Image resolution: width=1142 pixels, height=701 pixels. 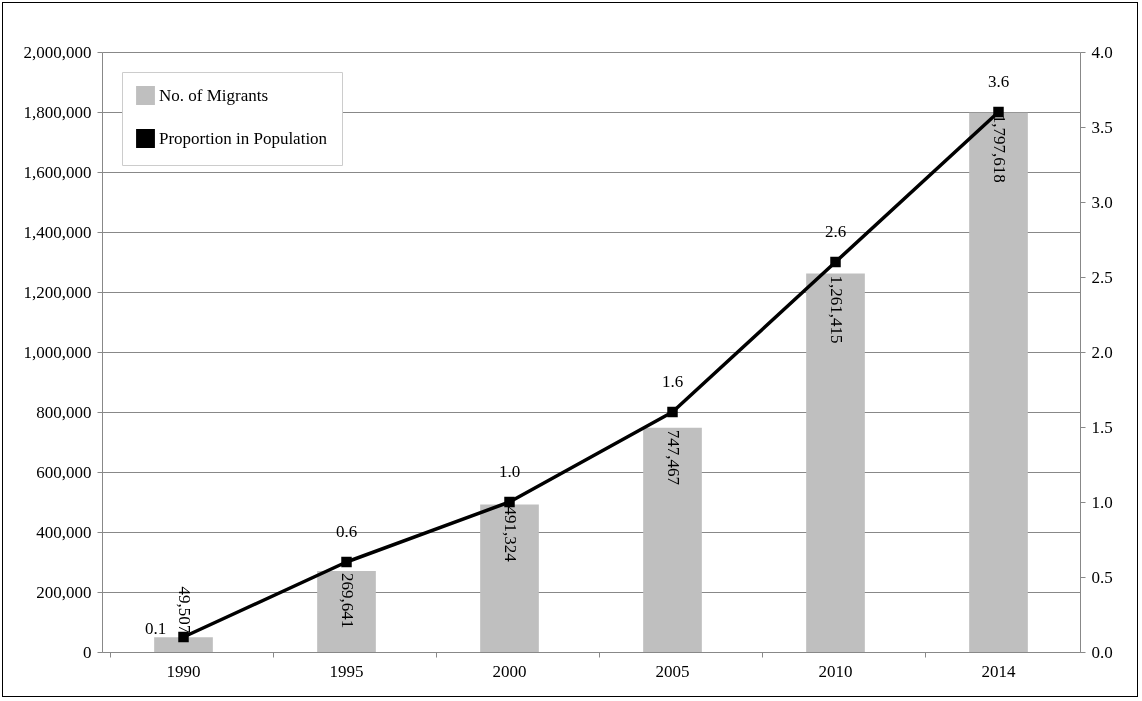 What do you see at coordinates (64, 592) in the screenshot?
I see `y-tick-label: 200,000` at bounding box center [64, 592].